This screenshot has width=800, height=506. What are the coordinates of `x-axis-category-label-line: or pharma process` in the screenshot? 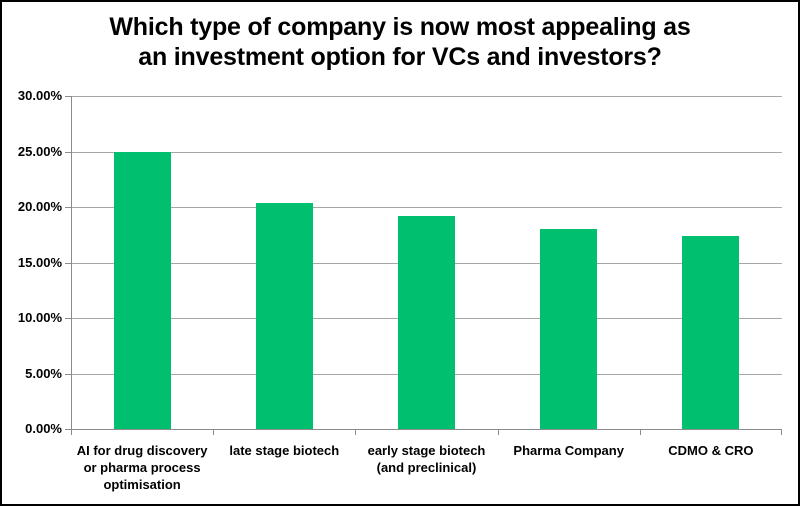 It's located at (142, 467).